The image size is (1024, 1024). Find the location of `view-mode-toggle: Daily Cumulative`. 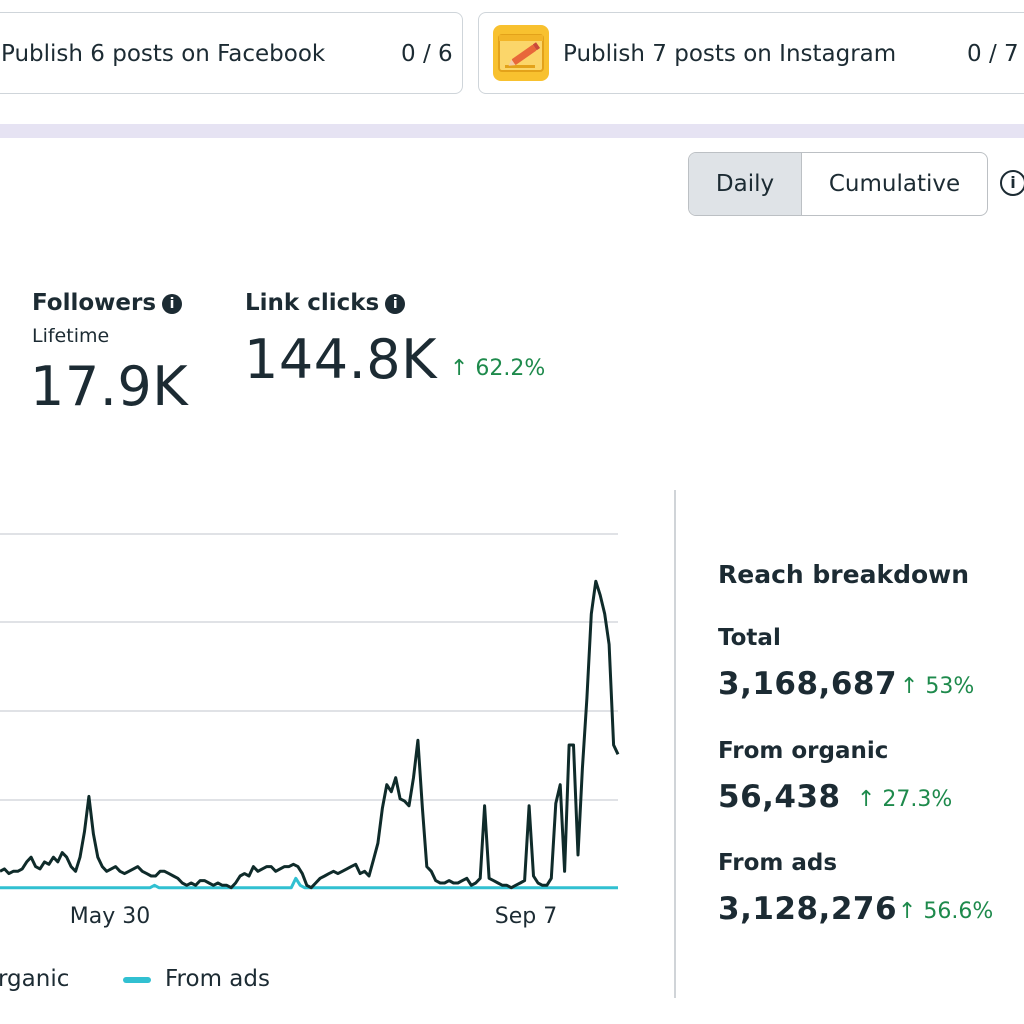

view-mode-toggle: Daily Cumulative is located at coordinates (838, 184).